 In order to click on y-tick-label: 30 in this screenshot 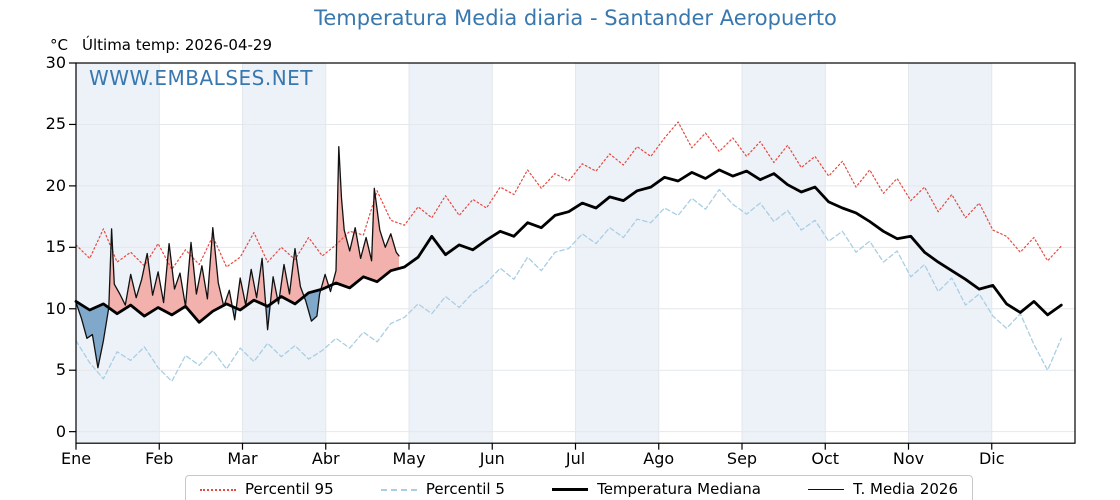, I will do `click(55, 62)`.